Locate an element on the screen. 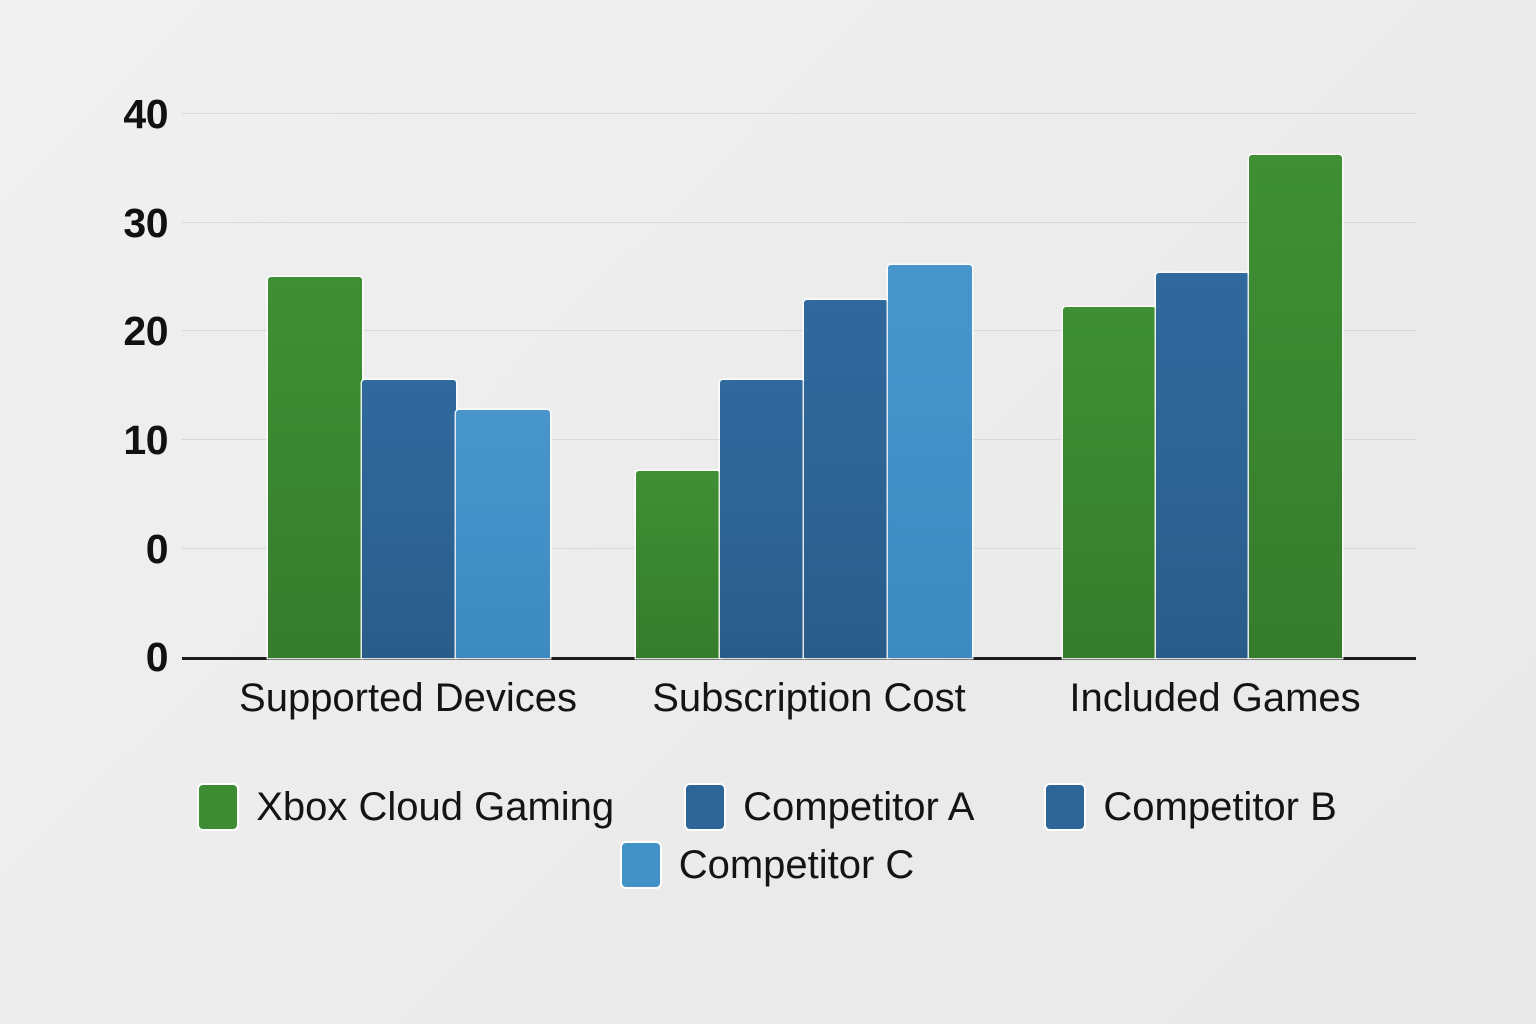  y-tick-label-10: 10 is located at coordinates (145, 440).